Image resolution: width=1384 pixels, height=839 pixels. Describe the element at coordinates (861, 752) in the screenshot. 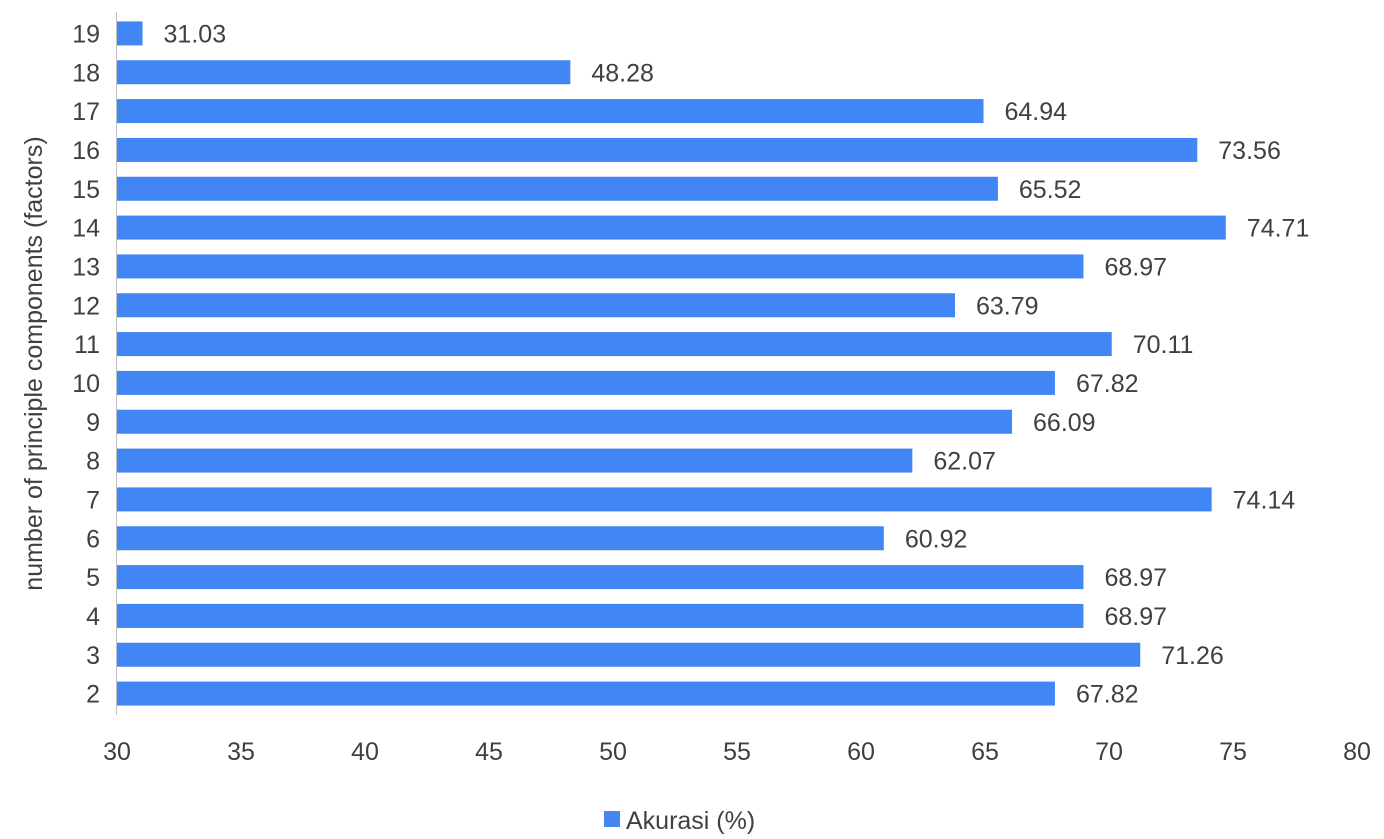

I see `x-tick-label-60: 60` at that location.